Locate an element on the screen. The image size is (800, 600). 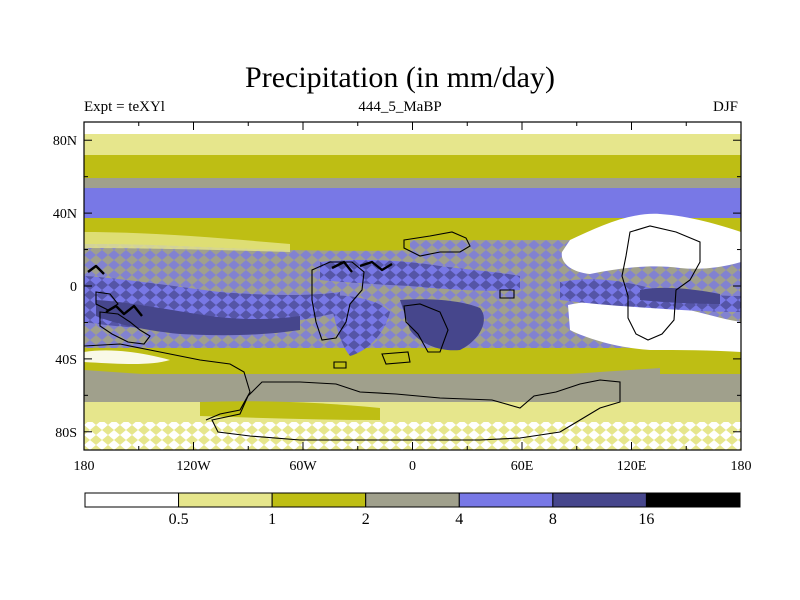
colorbar-label: 8 is located at coordinates (553, 519).